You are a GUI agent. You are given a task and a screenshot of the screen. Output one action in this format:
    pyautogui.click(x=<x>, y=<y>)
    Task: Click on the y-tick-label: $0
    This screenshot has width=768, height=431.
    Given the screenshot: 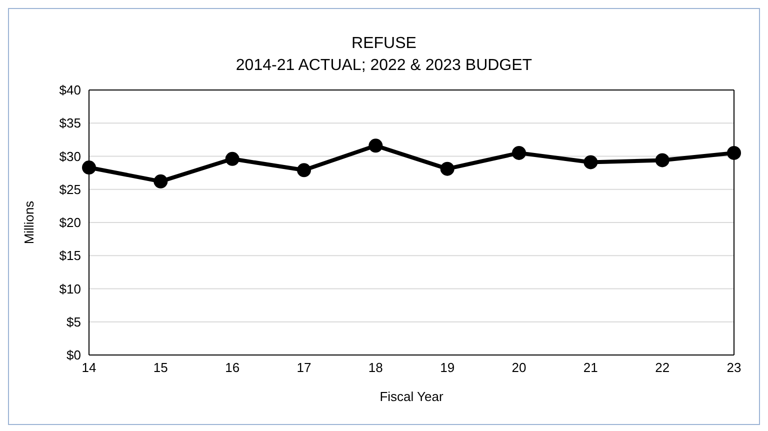 What is the action you would take?
    pyautogui.click(x=73, y=355)
    